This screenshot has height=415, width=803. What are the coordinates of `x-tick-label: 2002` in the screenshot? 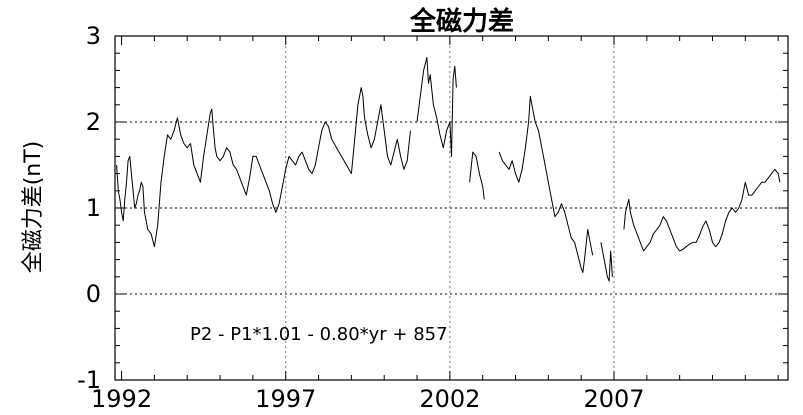 It's located at (449, 399).